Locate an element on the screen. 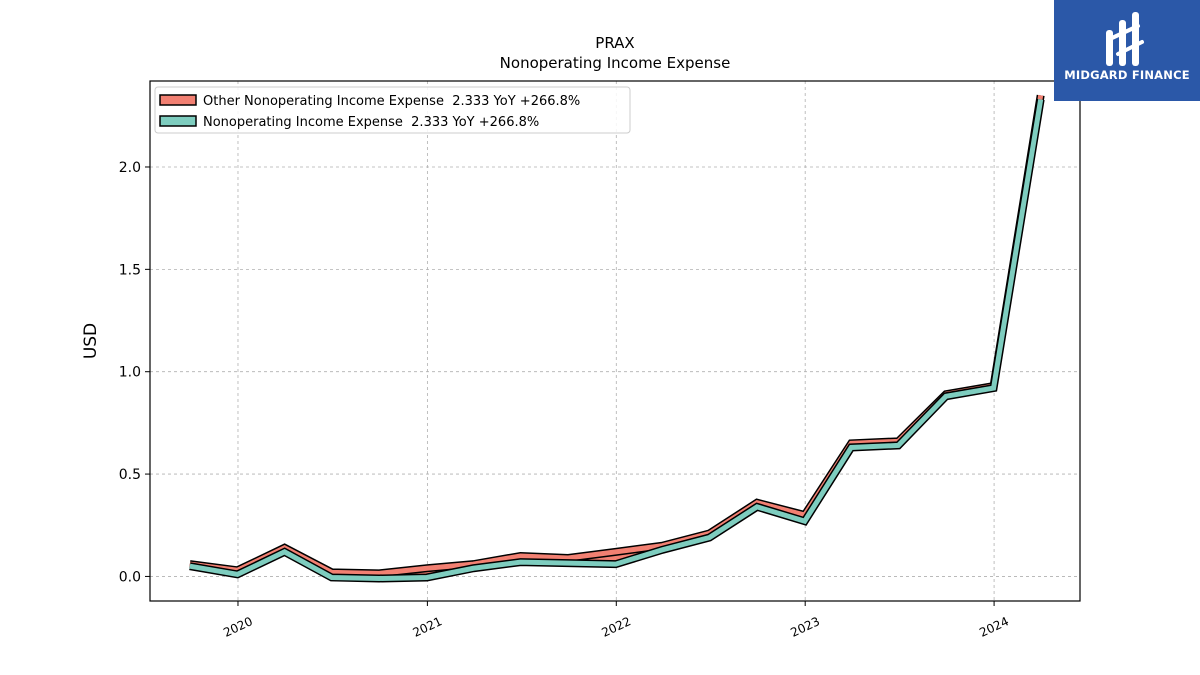 The image size is (1200, 675). y-tick-label: 0.0 is located at coordinates (130, 577).